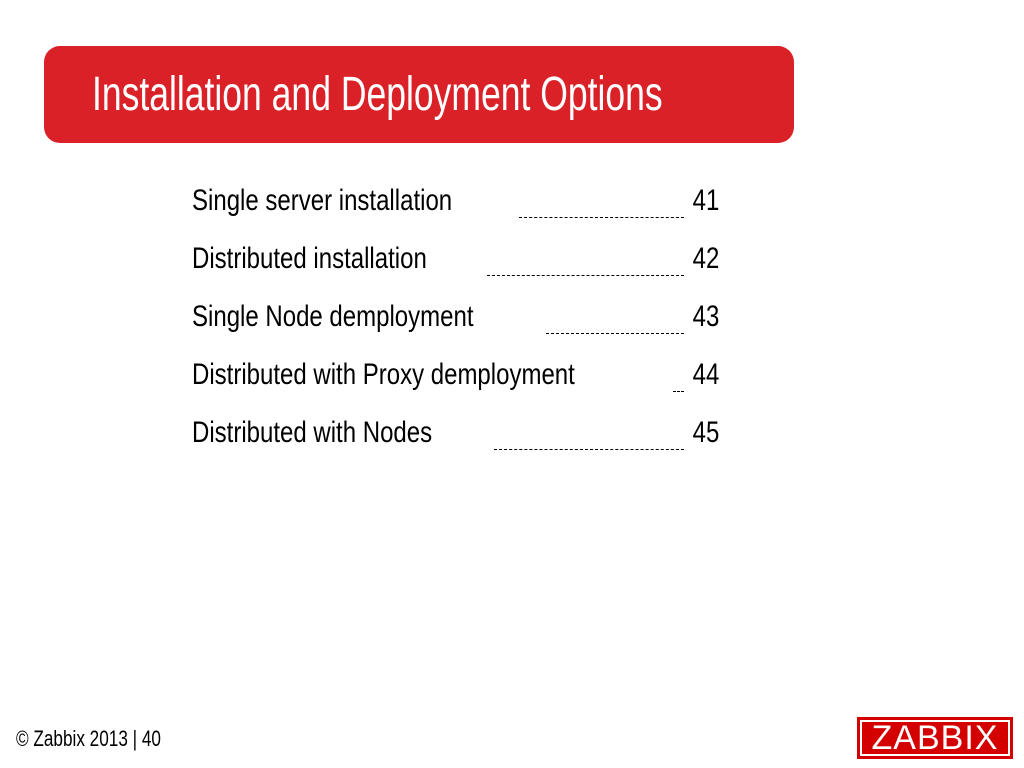 Image resolution: width=1024 pixels, height=768 pixels. What do you see at coordinates (705, 258) in the screenshot?
I see `toc-page-number: 42` at bounding box center [705, 258].